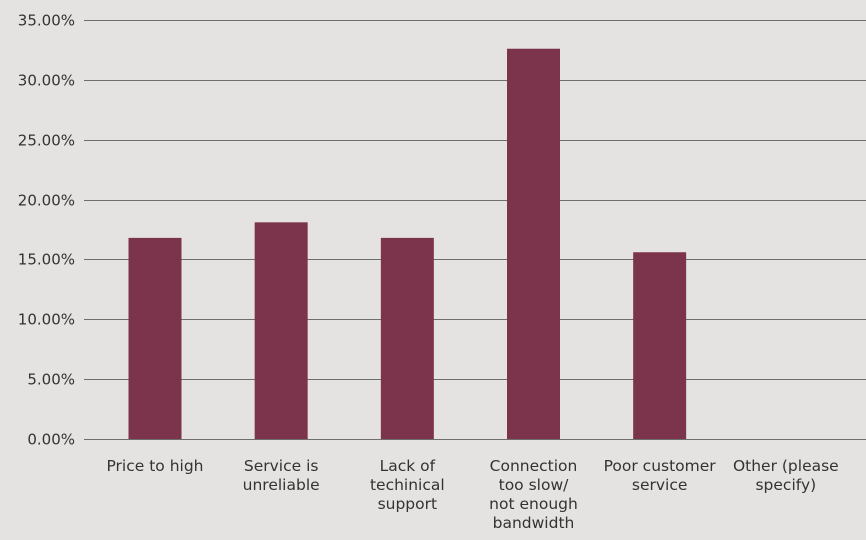  I want to click on x-category-label: Other (please specify), so click(786, 475).